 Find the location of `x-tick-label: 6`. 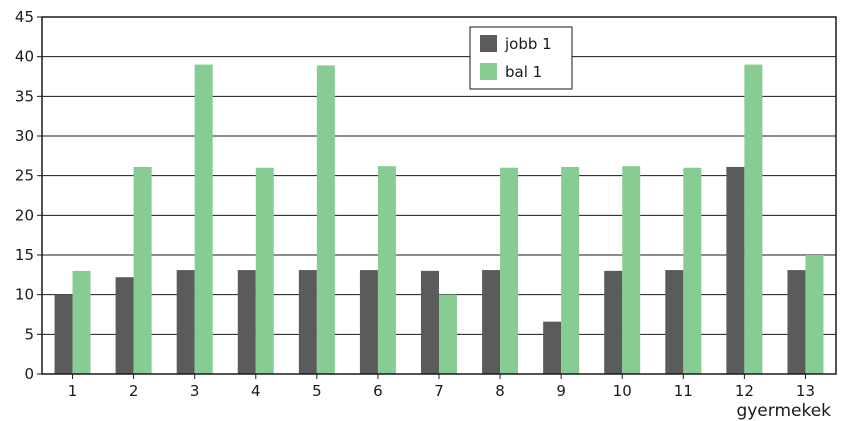

x-tick-label: 6 is located at coordinates (378, 391).